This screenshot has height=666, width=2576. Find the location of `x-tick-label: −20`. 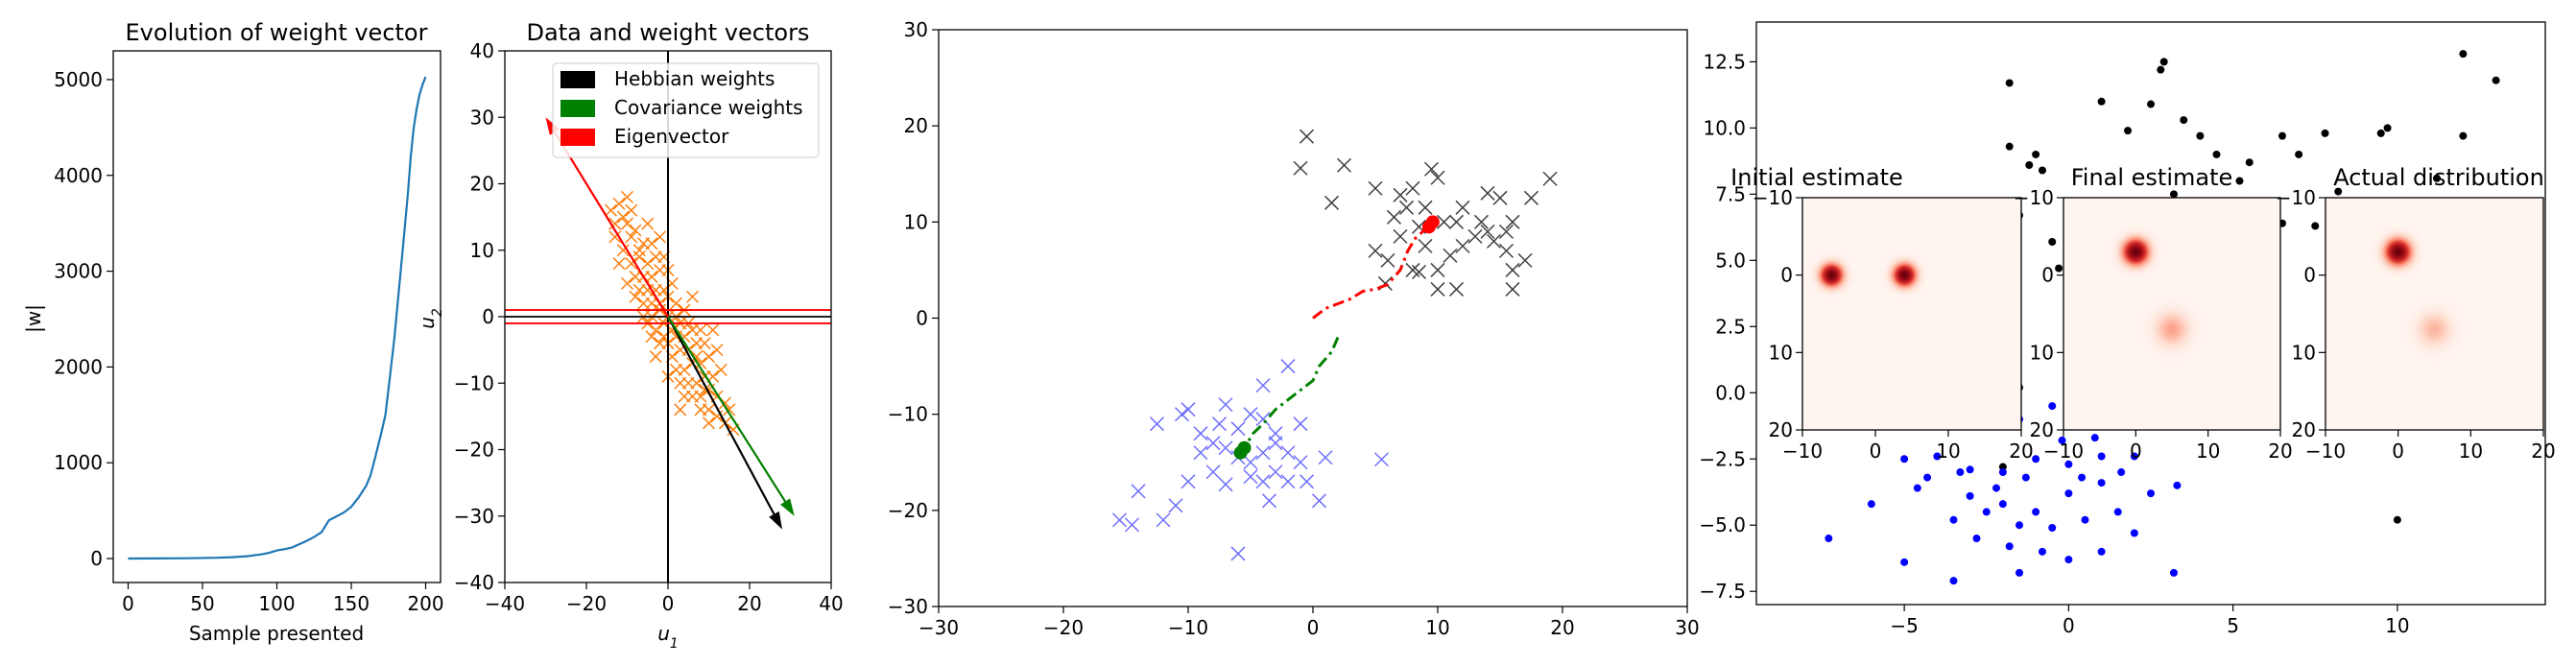

x-tick-label: −20 is located at coordinates (1063, 627).